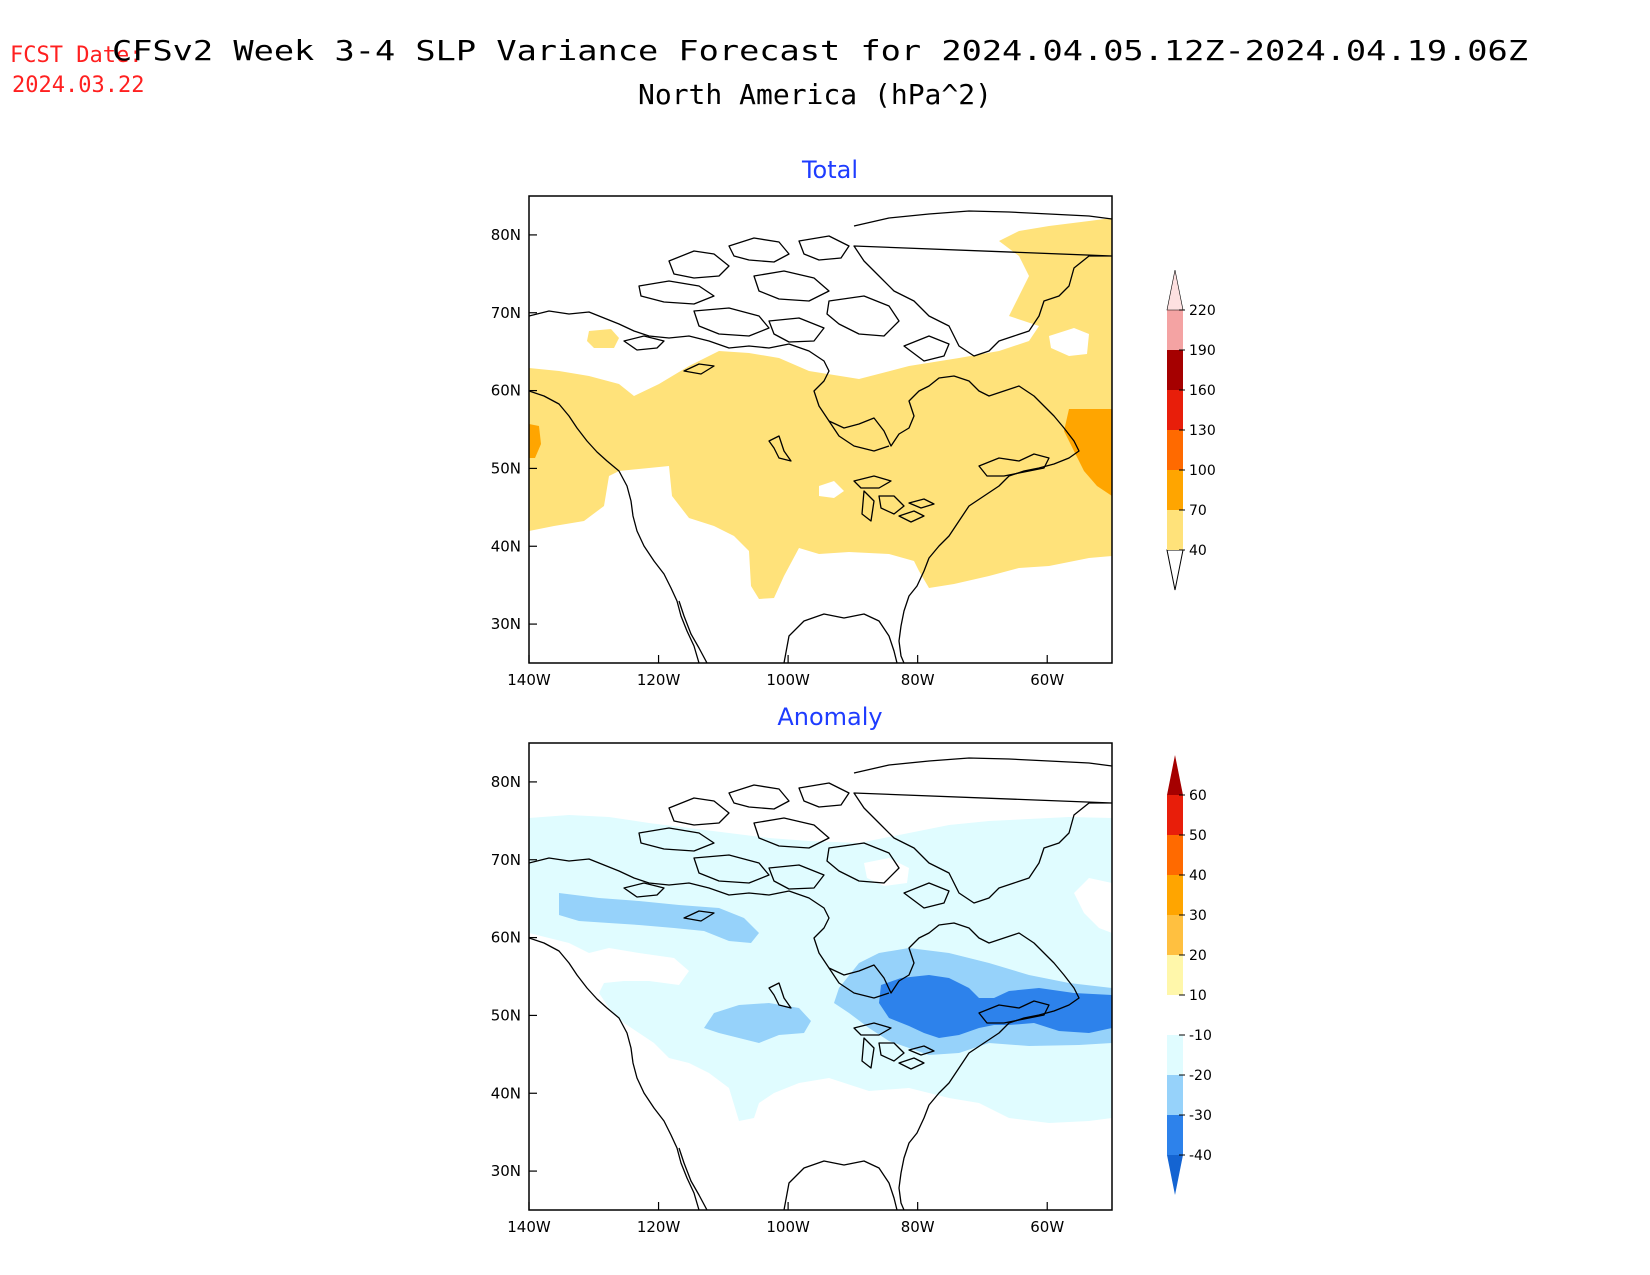 The image size is (1650, 1275). What do you see at coordinates (1200, 1156) in the screenshot?
I see `colorbar-label: -40` at bounding box center [1200, 1156].